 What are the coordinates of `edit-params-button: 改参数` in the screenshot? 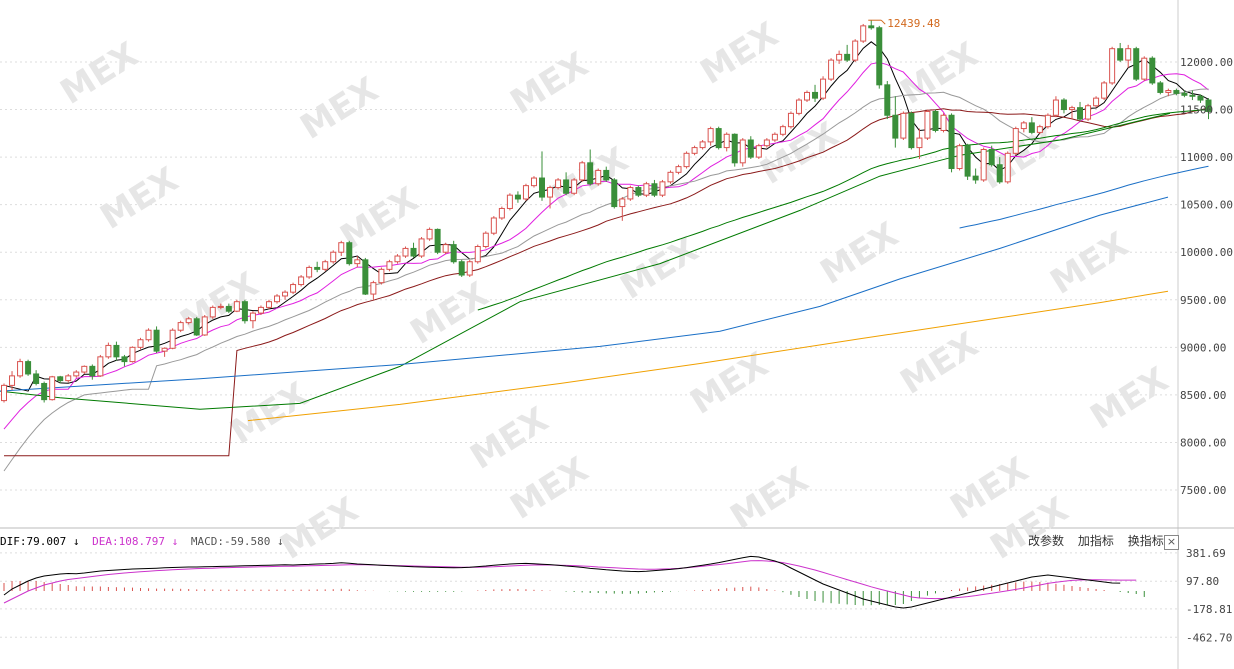 It's located at (1046, 541).